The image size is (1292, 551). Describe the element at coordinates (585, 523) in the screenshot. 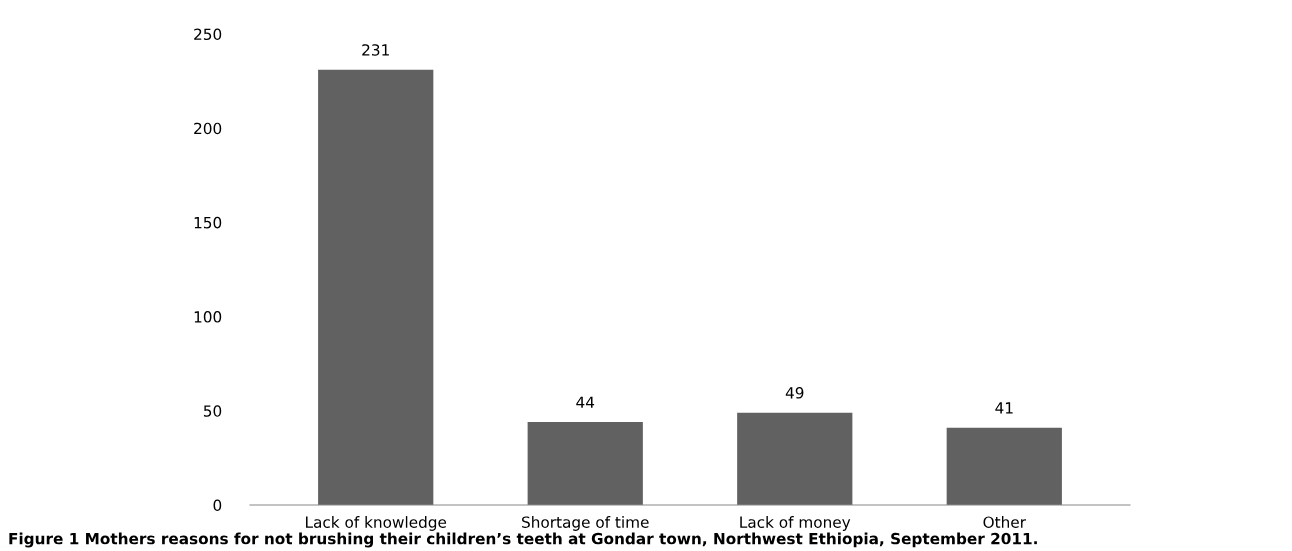

I see `x-tick-label: Shortage of time` at that location.